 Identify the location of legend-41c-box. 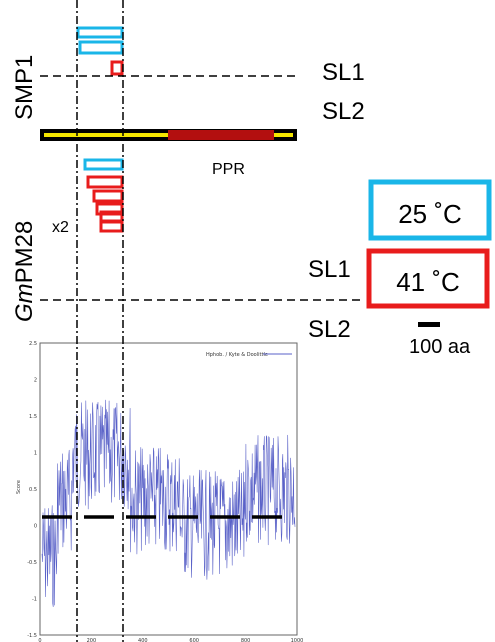
(428, 278).